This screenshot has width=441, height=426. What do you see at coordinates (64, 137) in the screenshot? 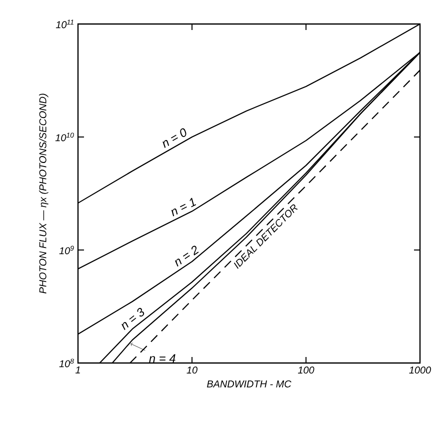
I see `y-tick-label: 10$^{10}$` at bounding box center [64, 137].